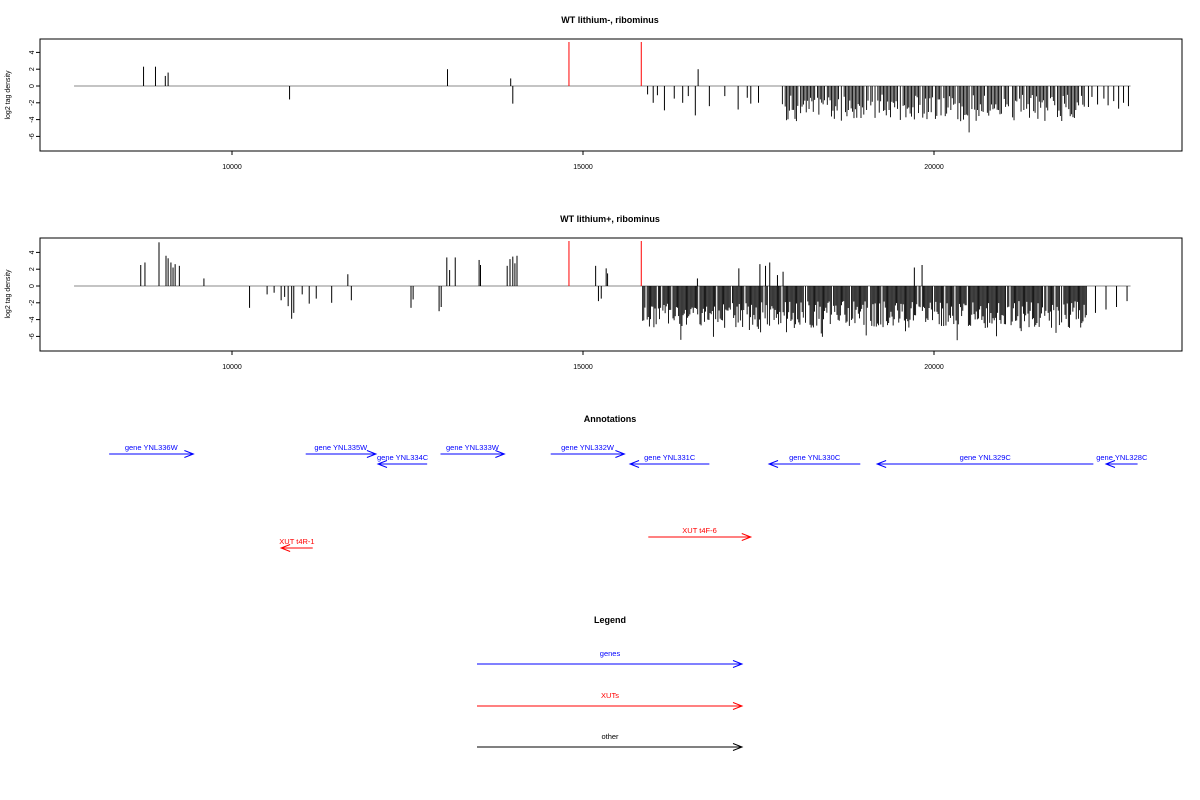 Image resolution: width=1200 pixels, height=800 pixels. Describe the element at coordinates (610, 219) in the screenshot. I see `panel-2-title: WT lithium+, ribominus` at that location.